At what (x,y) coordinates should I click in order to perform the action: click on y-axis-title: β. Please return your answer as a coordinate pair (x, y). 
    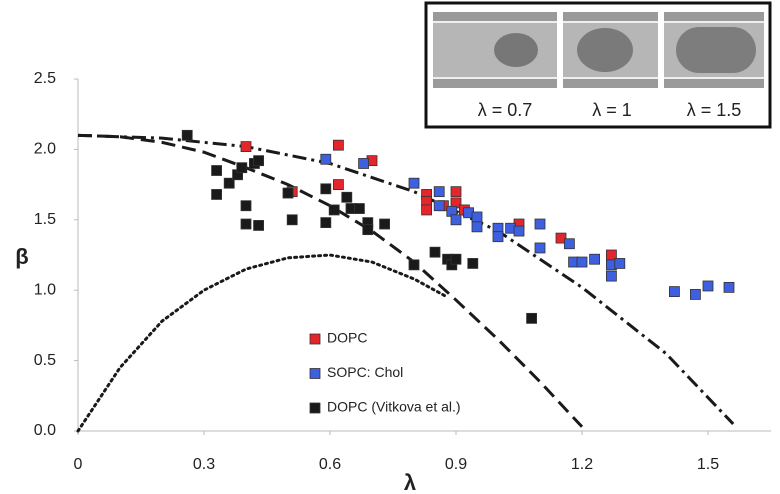
    Looking at the image, I should click on (21, 256).